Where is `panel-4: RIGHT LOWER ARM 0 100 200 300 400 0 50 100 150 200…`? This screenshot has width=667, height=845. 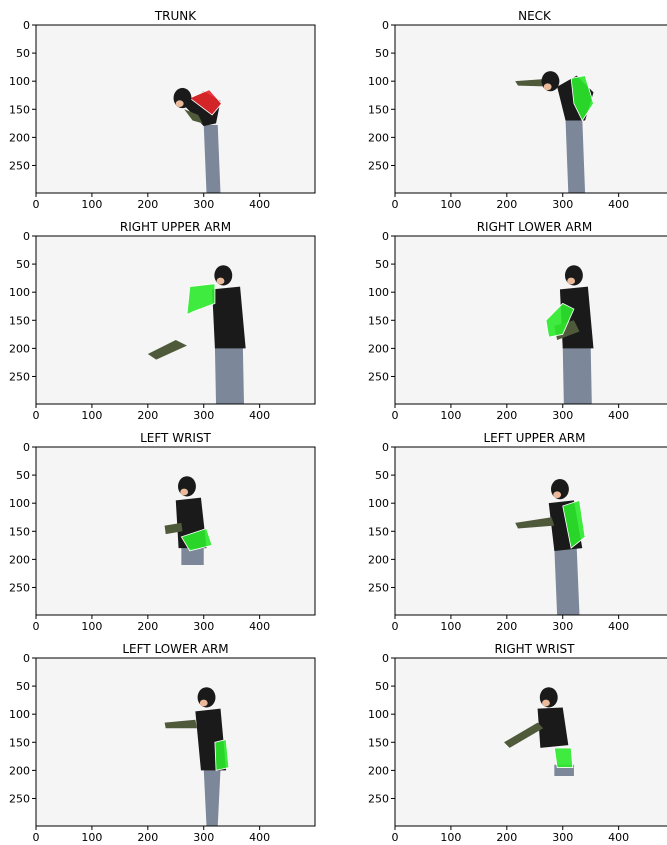 panel-4: RIGHT LOWER ARM 0 100 200 300 400 0 50 100 150 200… is located at coordinates (517, 321).